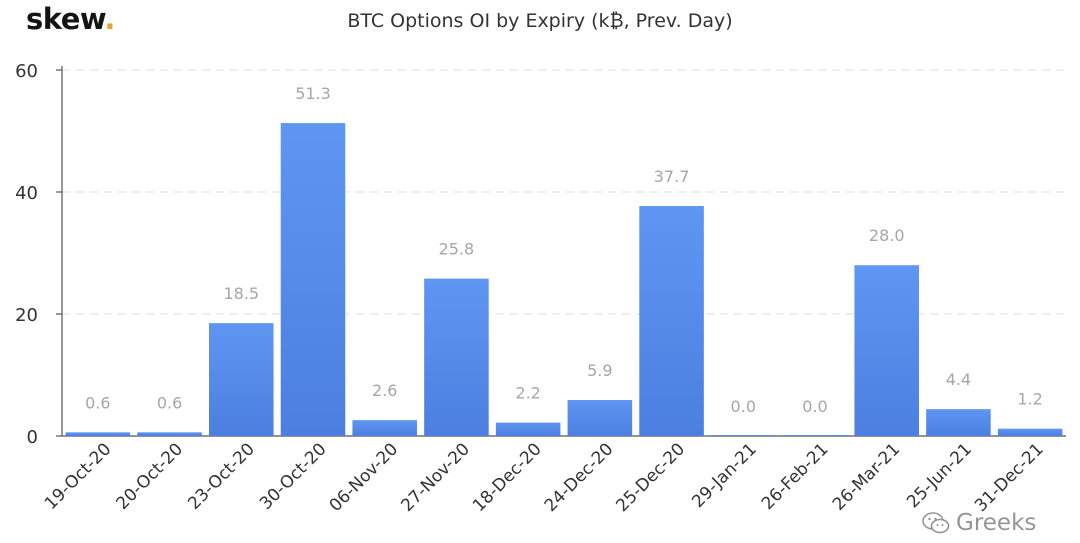 This screenshot has width=1080, height=543. I want to click on data-label-06-Nov-20: 2.6, so click(384, 390).